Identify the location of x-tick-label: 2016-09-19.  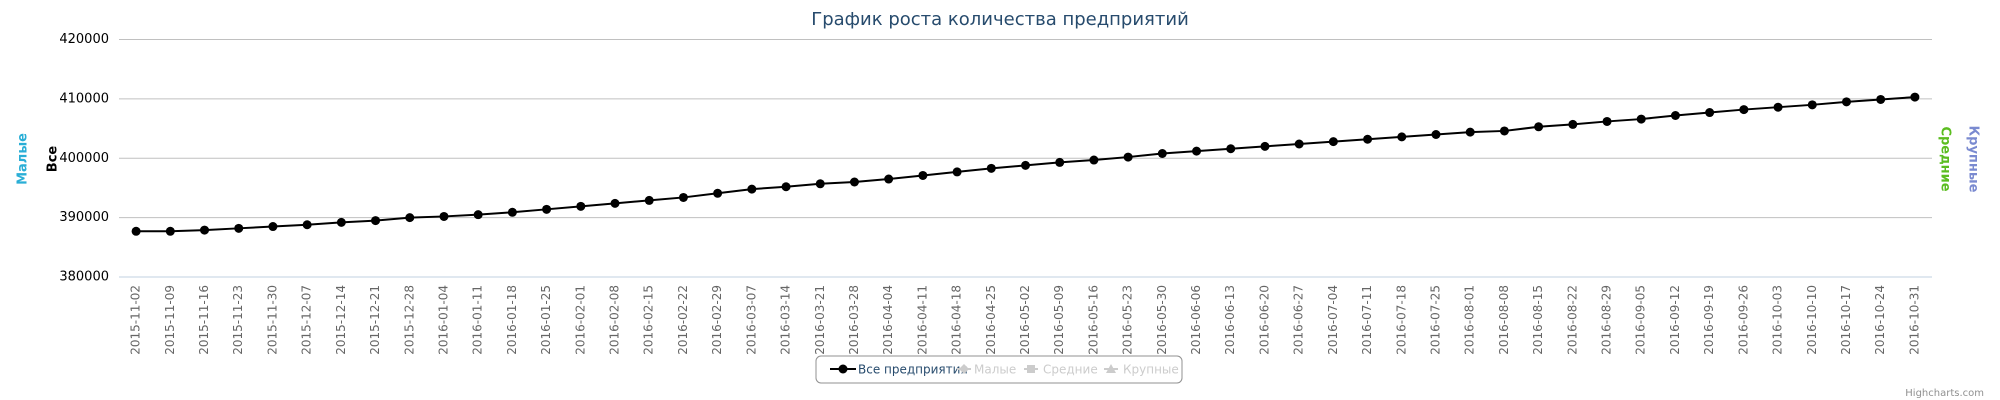
(1709, 320).